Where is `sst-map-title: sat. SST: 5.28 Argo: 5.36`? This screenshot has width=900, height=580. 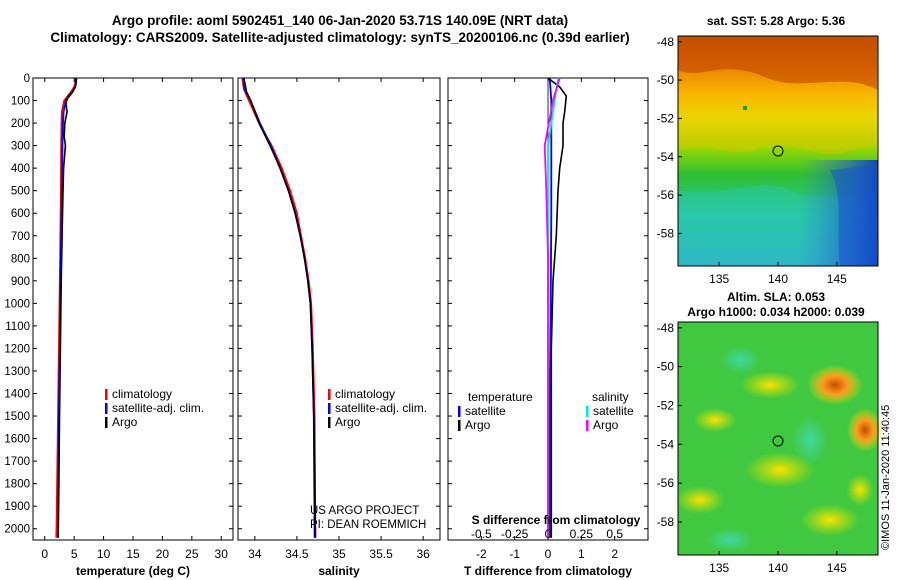 sst-map-title: sat. SST: 5.28 Argo: 5.36 is located at coordinates (776, 21).